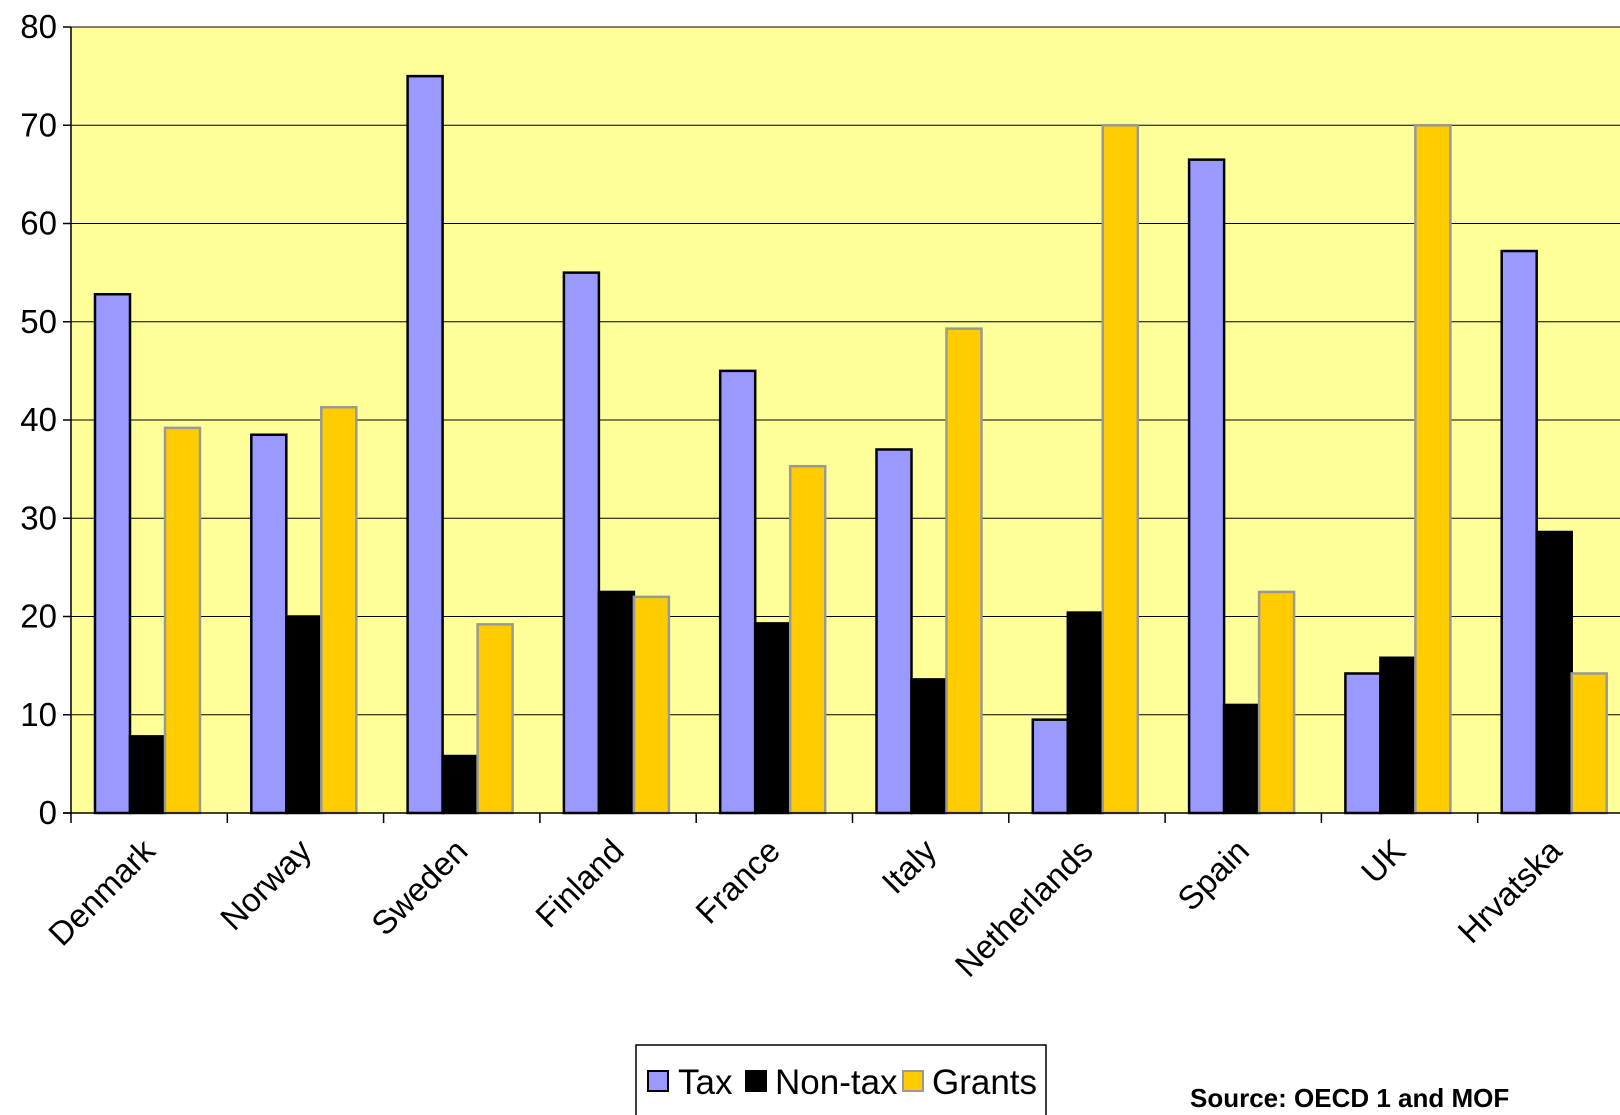  I want to click on x-tick-label-finland: Finland, so click(579, 883).